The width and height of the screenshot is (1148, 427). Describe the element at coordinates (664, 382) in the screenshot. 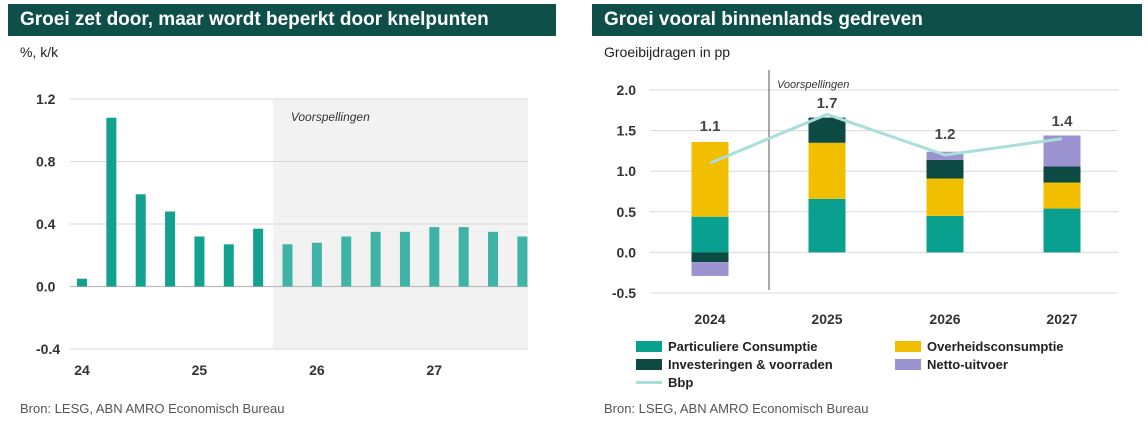

I see `legend-item-bbp: Bbp` at that location.